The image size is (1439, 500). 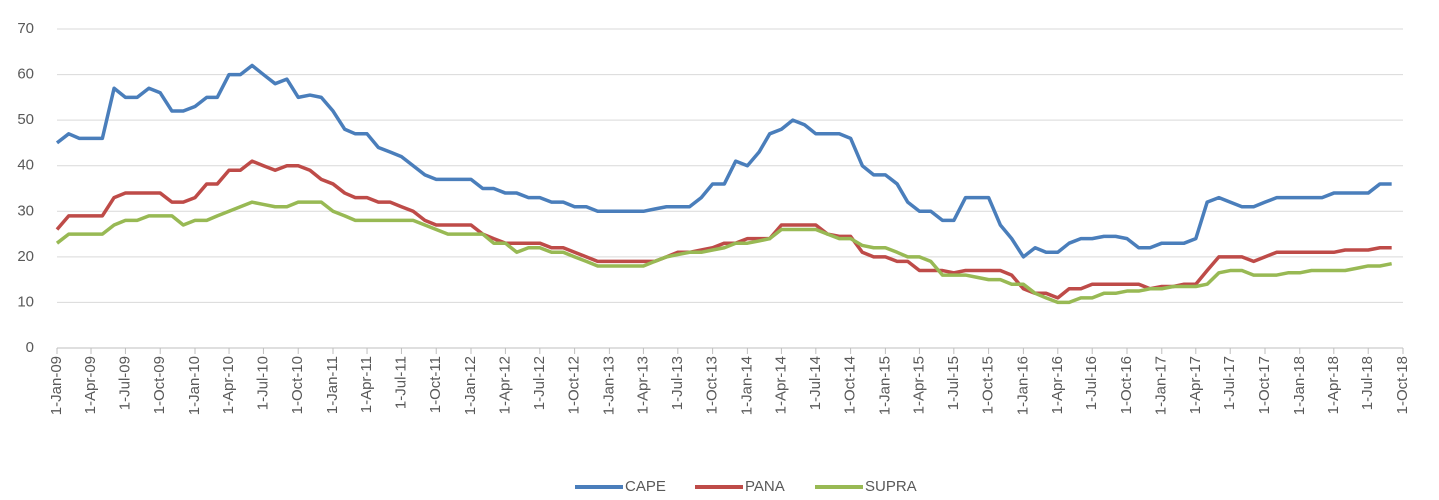 I want to click on x-tick-label: 1-Jan-13, so click(x=608, y=385).